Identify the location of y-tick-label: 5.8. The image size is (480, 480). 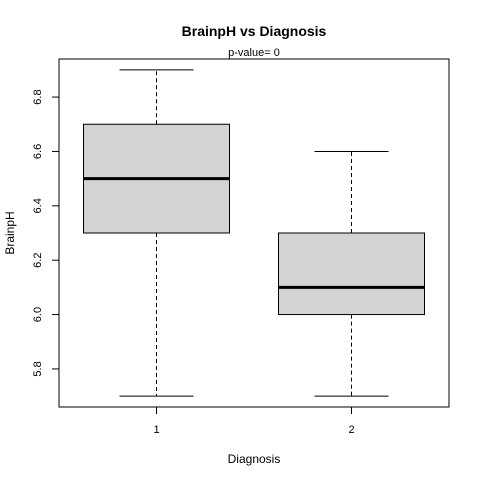
(38, 368).